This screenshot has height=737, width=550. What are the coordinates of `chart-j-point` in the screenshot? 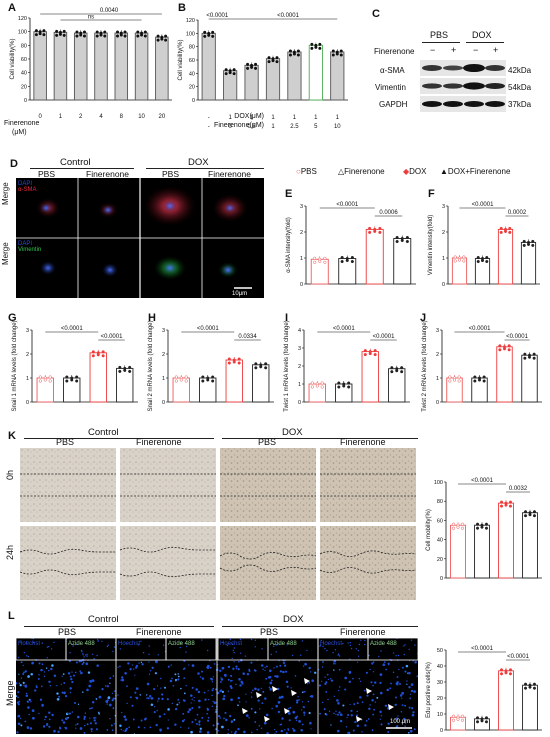 It's located at (459, 381).